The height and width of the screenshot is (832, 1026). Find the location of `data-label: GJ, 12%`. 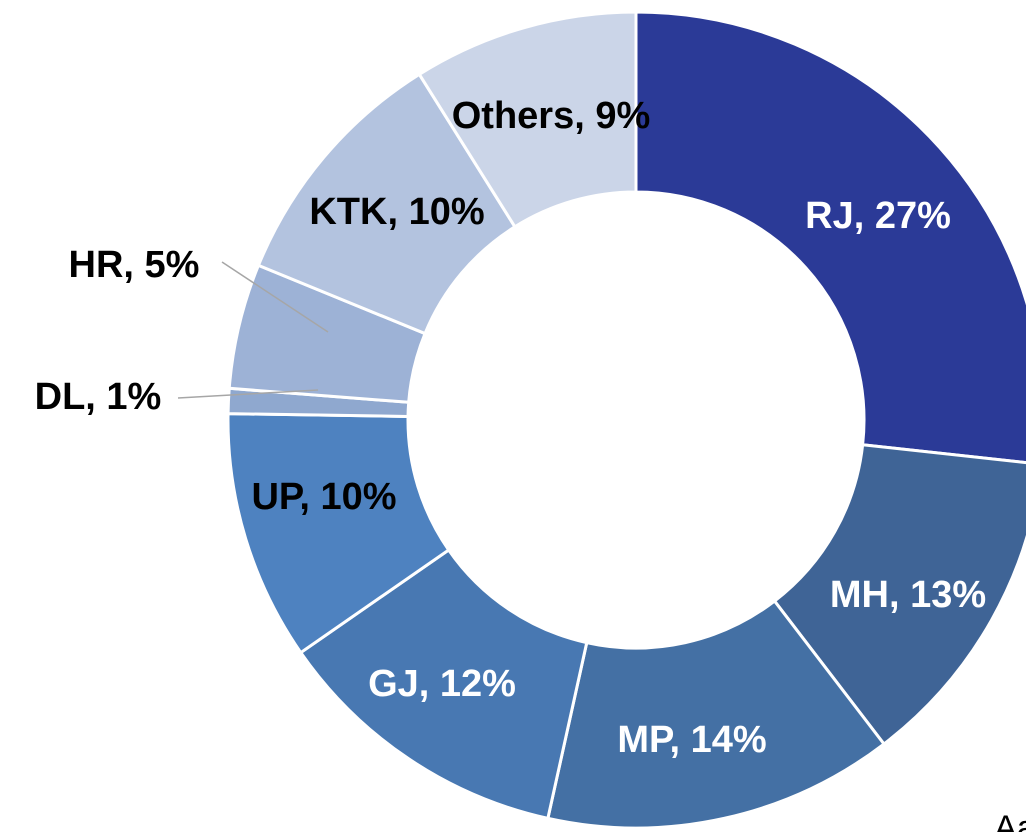

data-label: GJ, 12% is located at coordinates (442, 684).